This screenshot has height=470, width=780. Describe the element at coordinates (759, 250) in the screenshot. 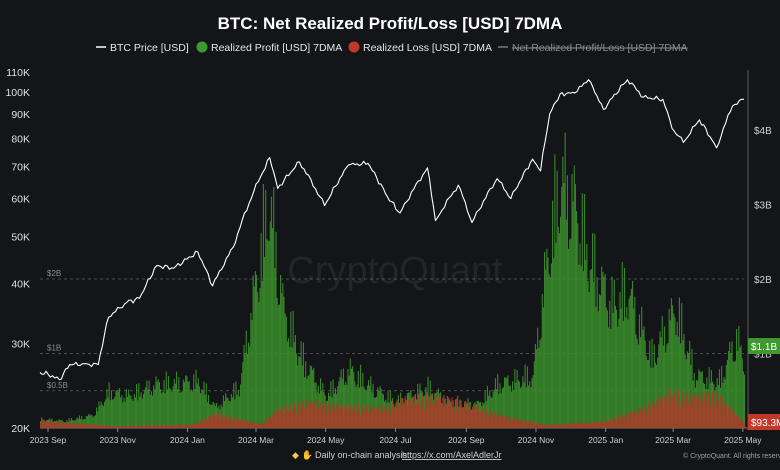

I see `right-axis: $1B $2B $3B $4B` at that location.